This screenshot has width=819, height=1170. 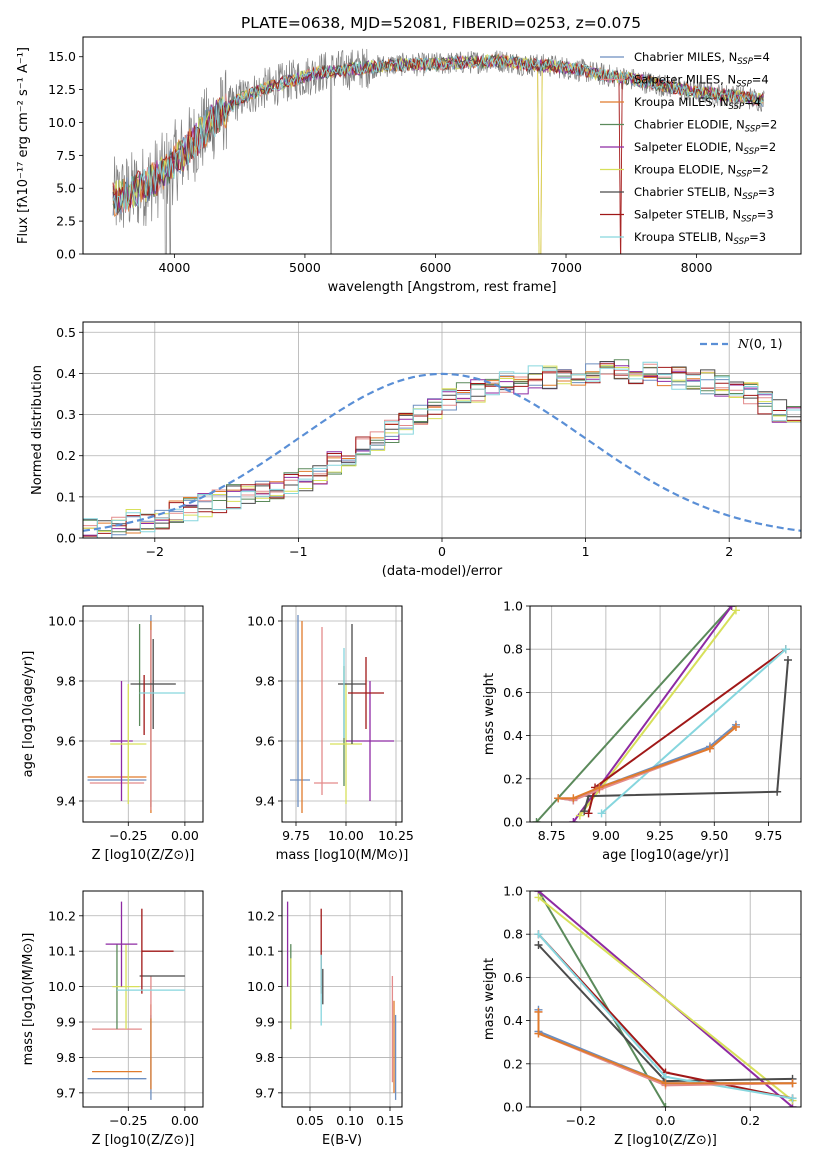 What do you see at coordinates (442, 571) in the screenshot?
I see `x-axis-label: (data-model)/error` at bounding box center [442, 571].